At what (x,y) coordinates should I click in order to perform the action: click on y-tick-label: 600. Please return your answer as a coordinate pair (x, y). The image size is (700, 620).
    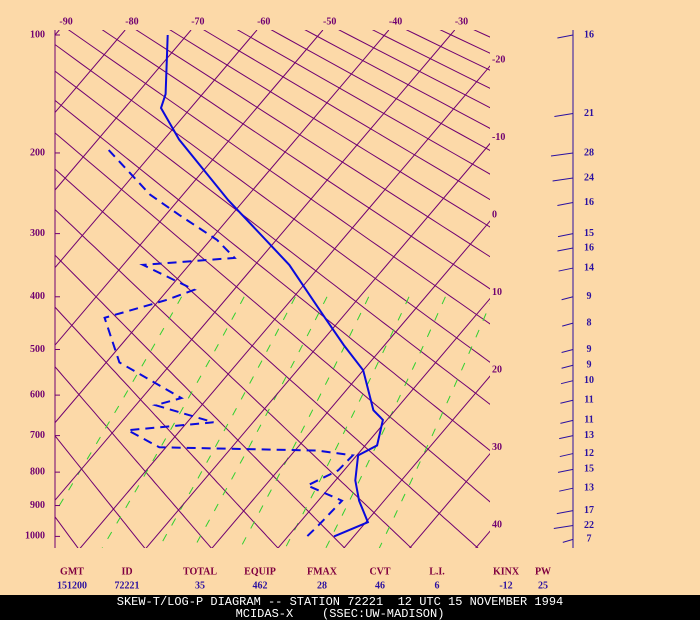
    Looking at the image, I should click on (37, 394).